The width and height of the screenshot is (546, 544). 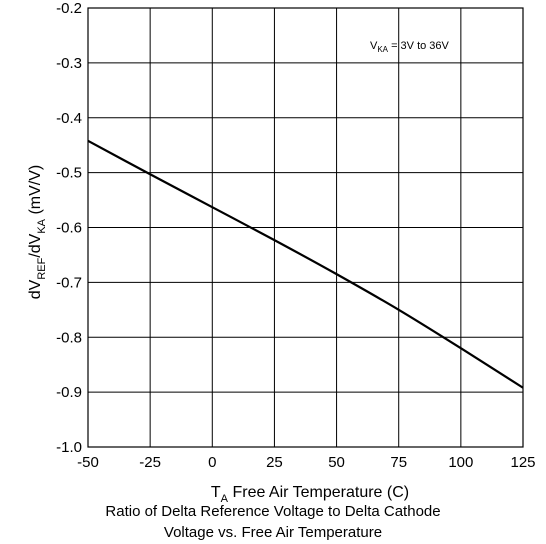 What do you see at coordinates (522, 462) in the screenshot?
I see `x-tick-label: 125` at bounding box center [522, 462].